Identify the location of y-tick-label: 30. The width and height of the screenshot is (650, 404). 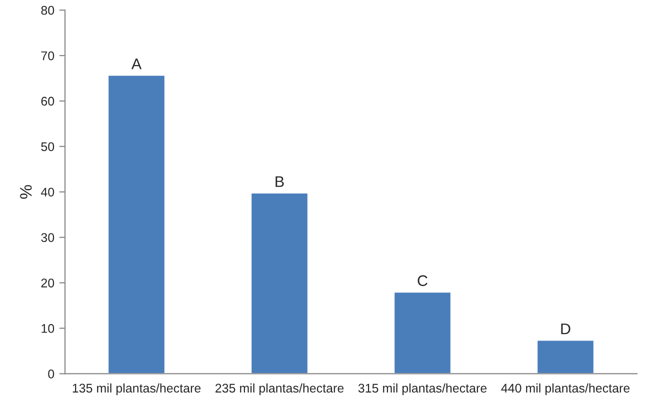
(47, 237).